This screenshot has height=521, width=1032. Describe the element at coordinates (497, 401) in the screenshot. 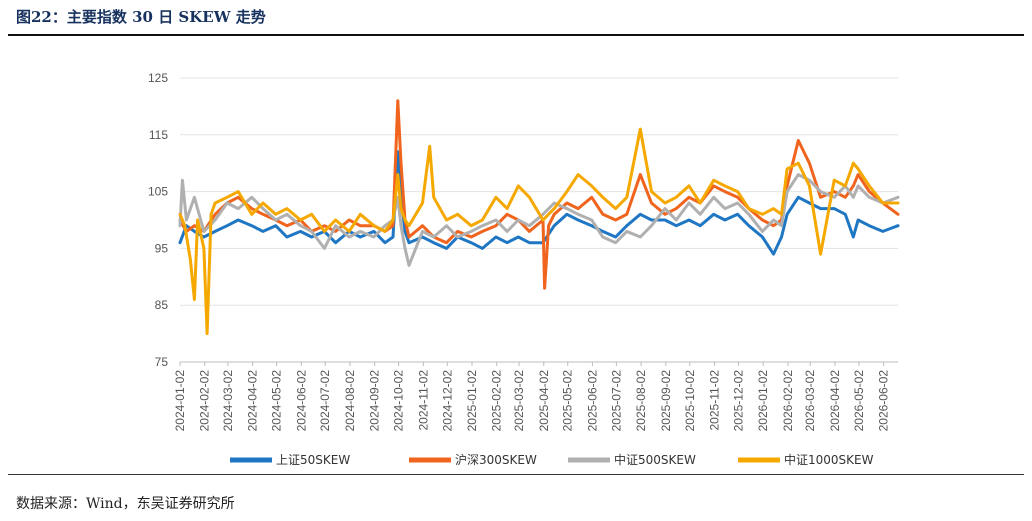

I see `x-tick-label: 2025-02-02` at that location.